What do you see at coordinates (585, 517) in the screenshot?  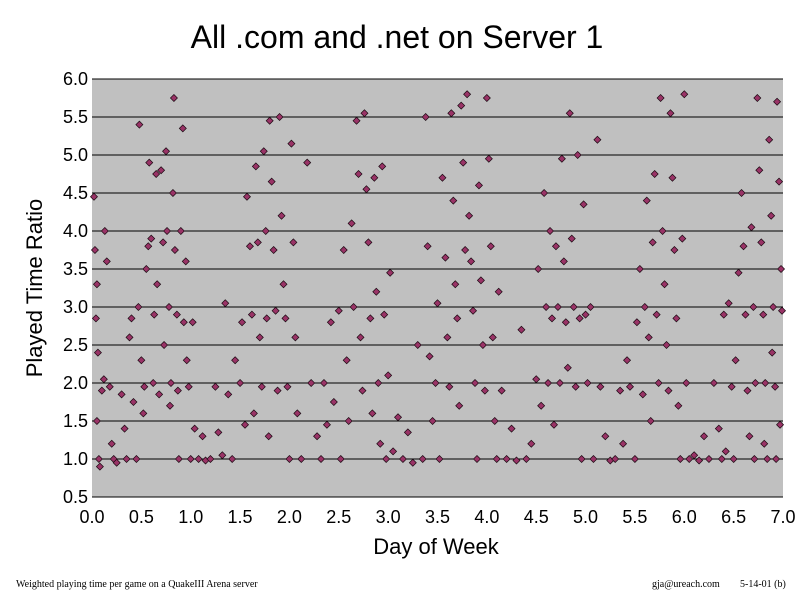 I see `x-tick-label: 5.0` at bounding box center [585, 517].